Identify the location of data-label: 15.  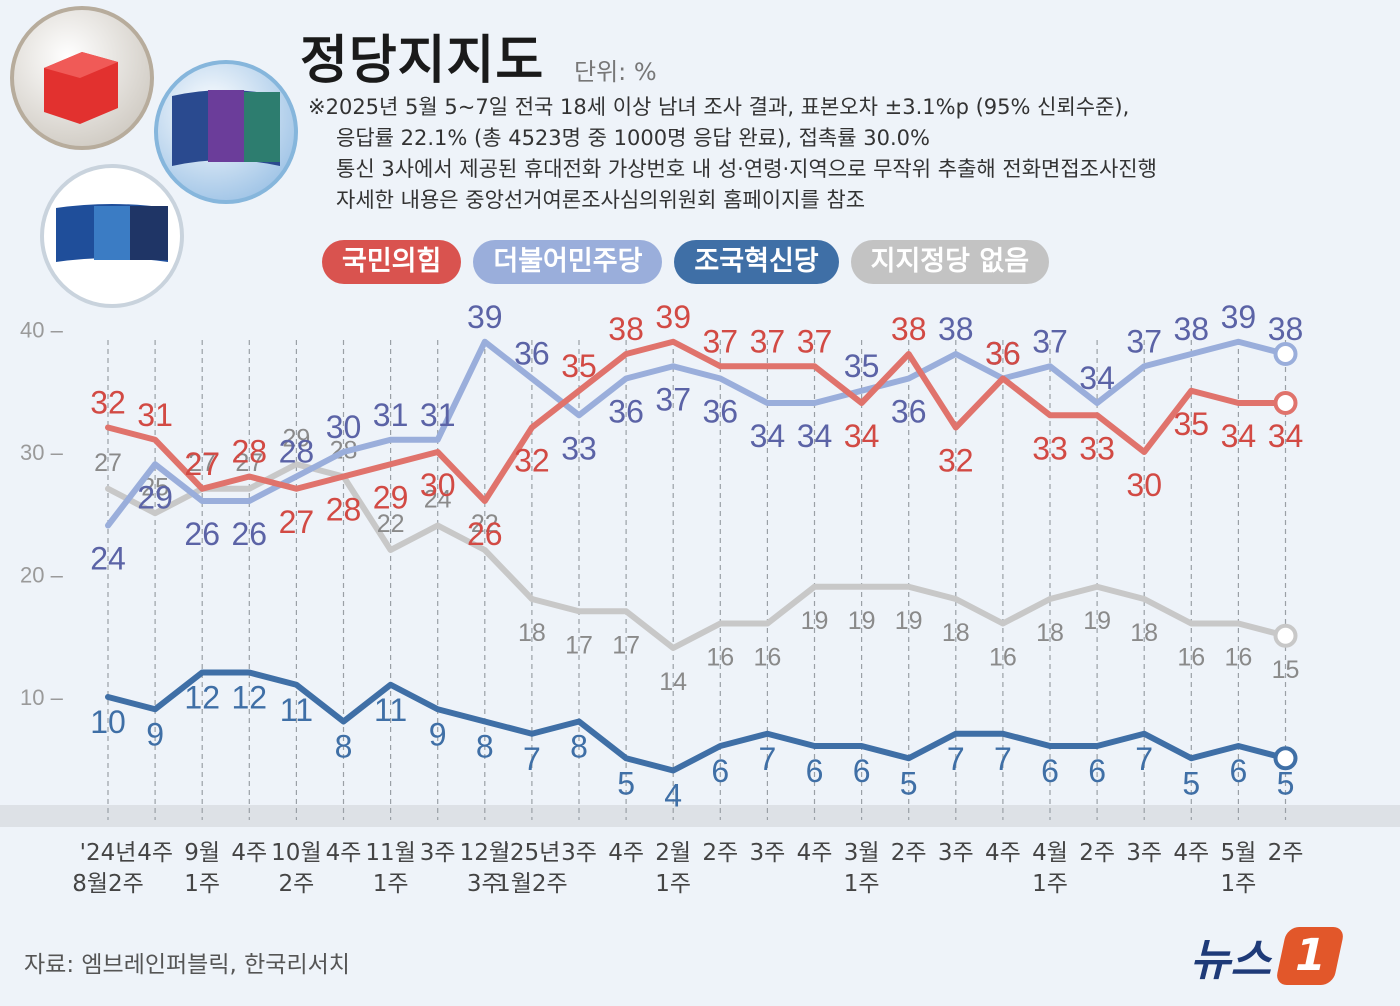
(1286, 670).